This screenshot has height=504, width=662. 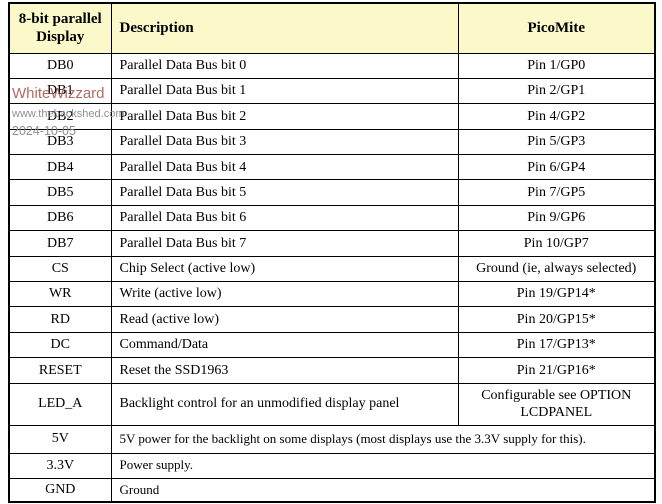 I want to click on description-cell: Parallel Data Bus bit 1, so click(x=284, y=91).